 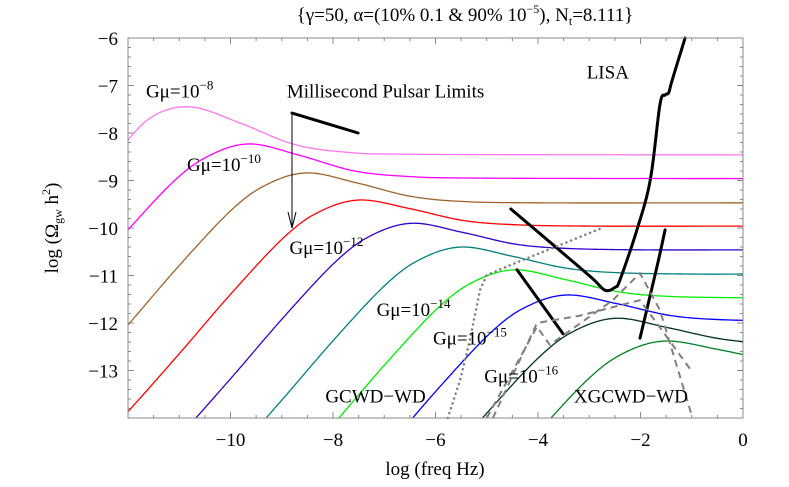 What do you see at coordinates (333, 440) in the screenshot?
I see `x-tick-label: −8` at bounding box center [333, 440].